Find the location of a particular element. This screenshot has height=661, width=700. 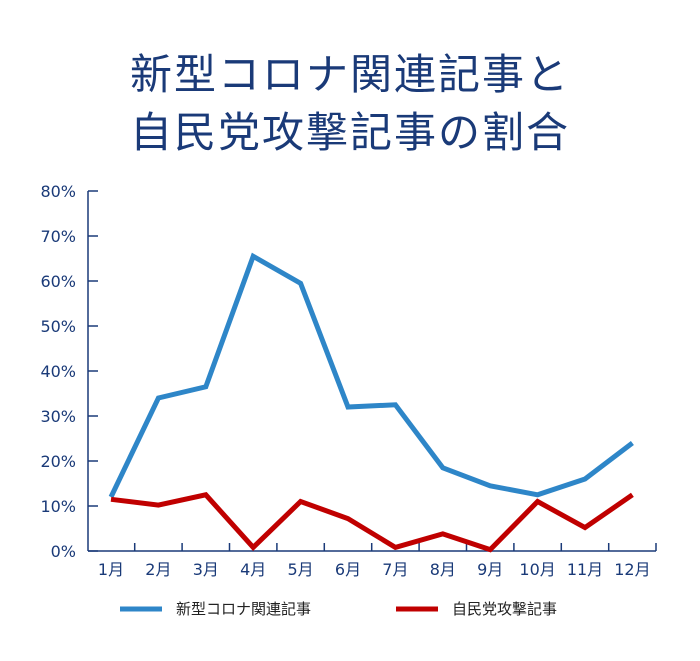

y-tick-label: 20% is located at coordinates (58, 461).